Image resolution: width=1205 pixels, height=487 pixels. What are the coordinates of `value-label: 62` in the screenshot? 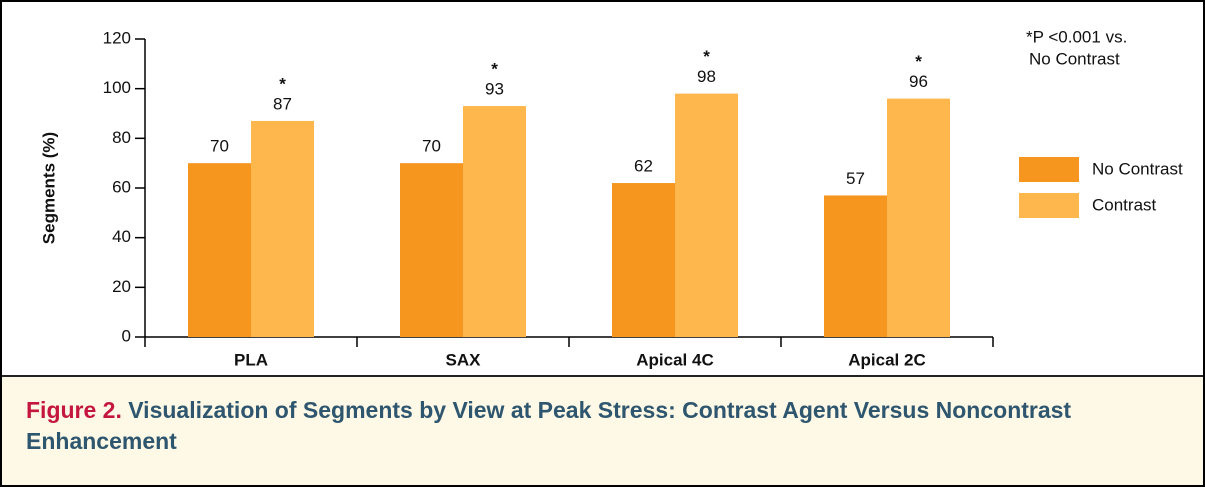 It's located at (643, 166).